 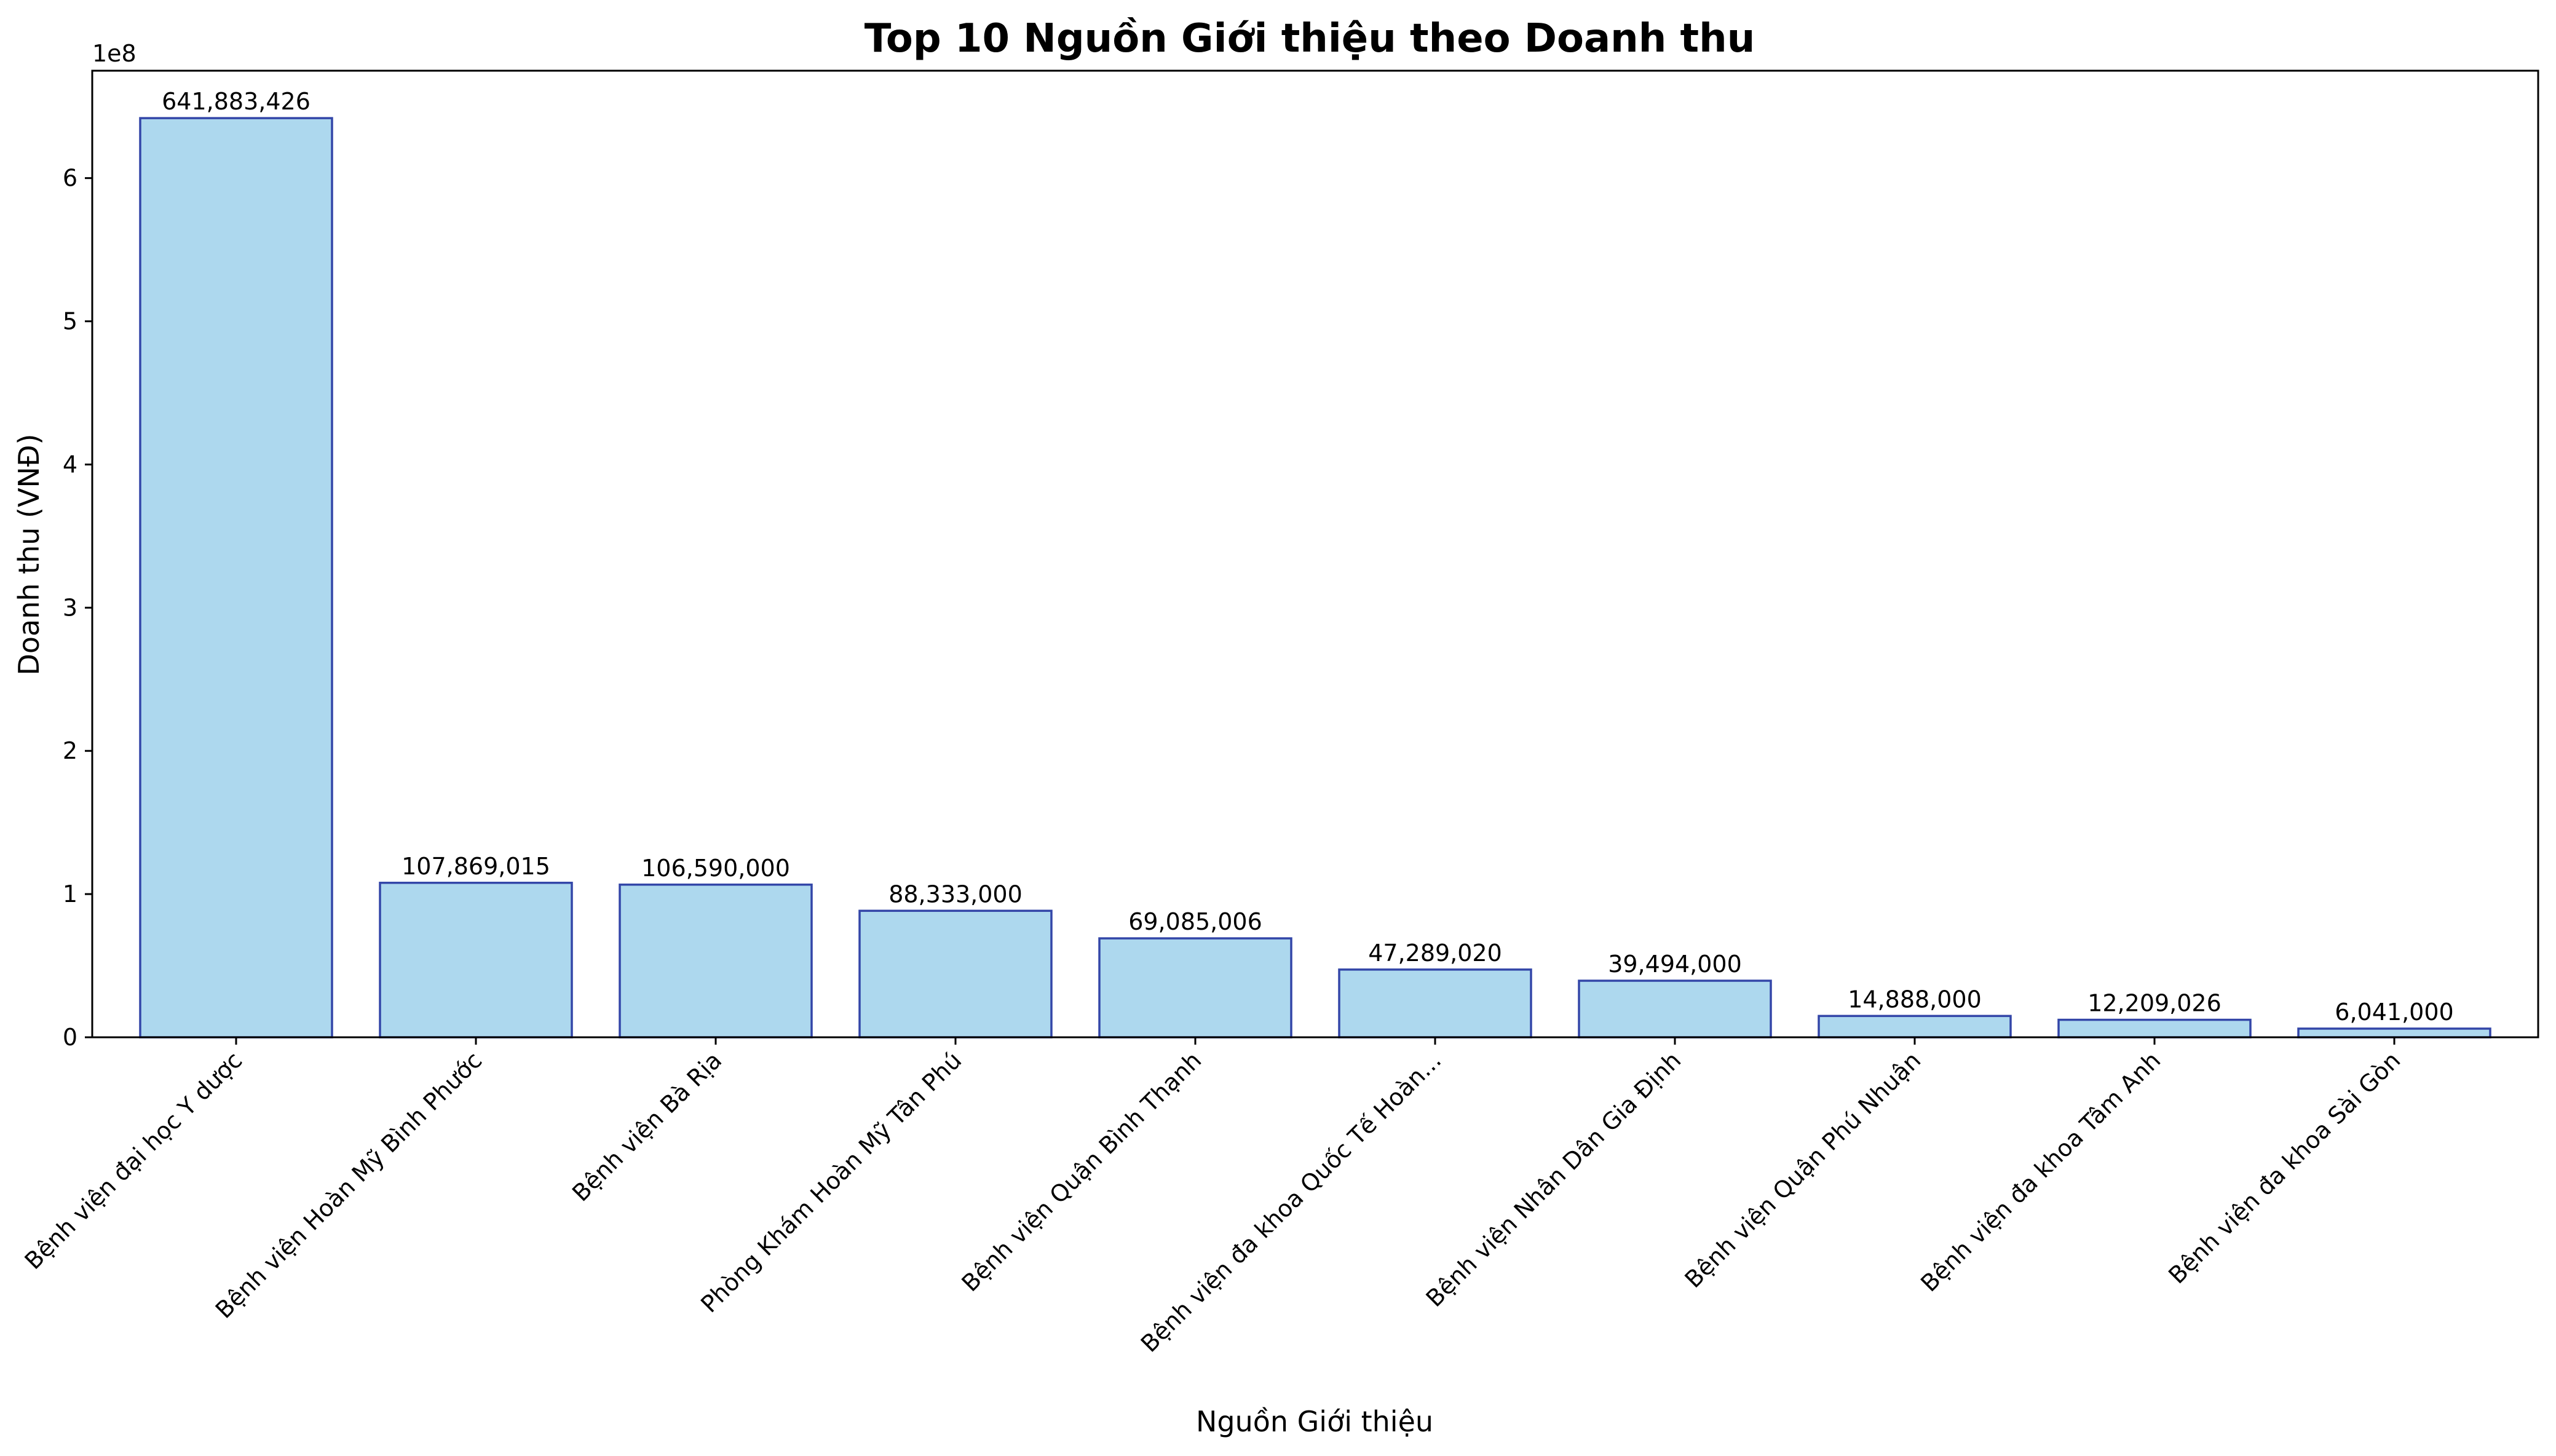 I want to click on bar-value-label: 47,289,020, so click(x=1435, y=954).